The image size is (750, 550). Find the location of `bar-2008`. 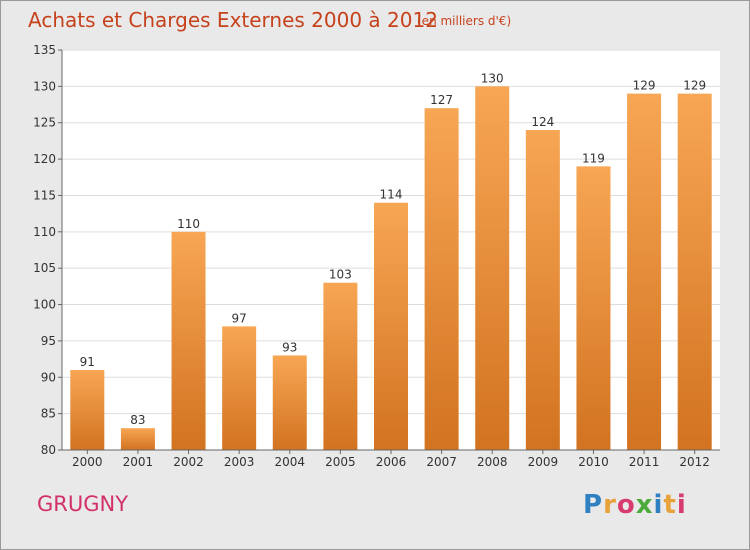

bar-2008 is located at coordinates (492, 268).